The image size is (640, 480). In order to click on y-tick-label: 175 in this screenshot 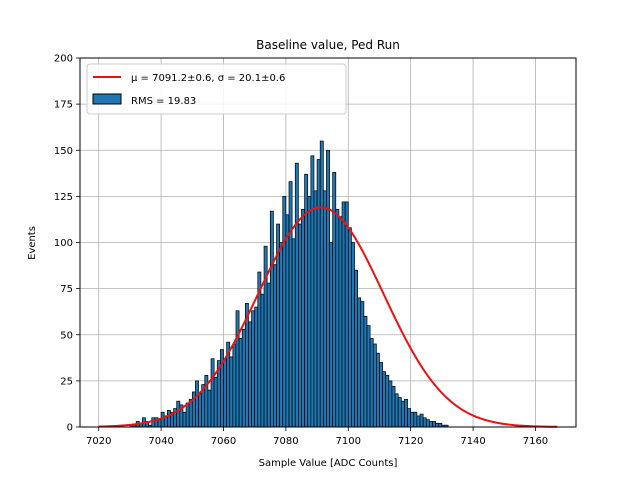, I will do `click(63, 105)`.